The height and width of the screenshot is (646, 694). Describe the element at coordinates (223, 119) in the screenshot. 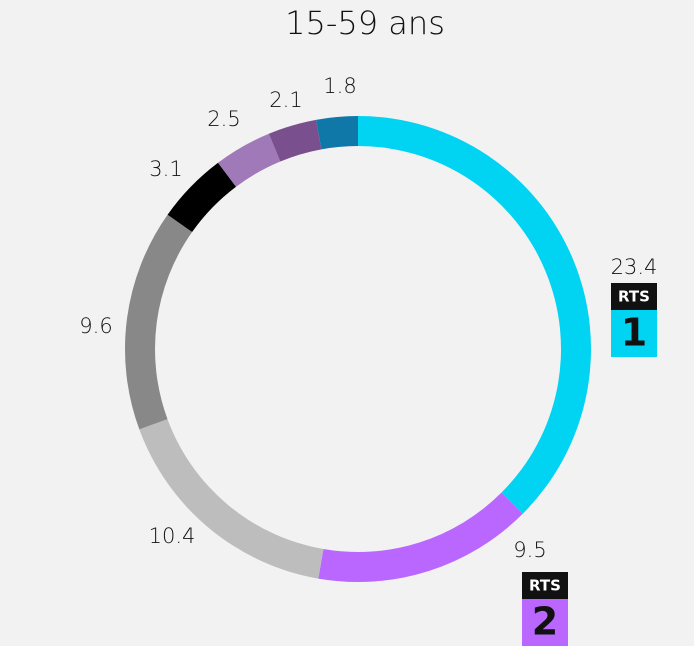

I see `data-label: 2.5` at that location.